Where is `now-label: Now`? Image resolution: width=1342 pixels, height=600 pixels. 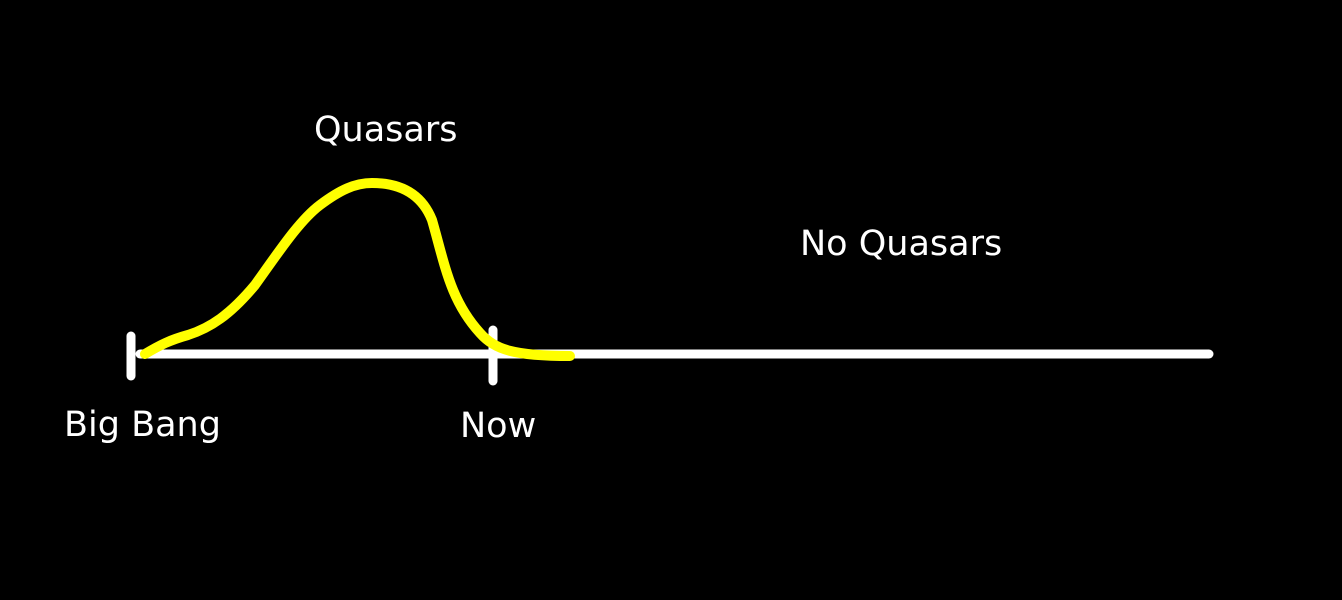 now-label: Now is located at coordinates (498, 426).